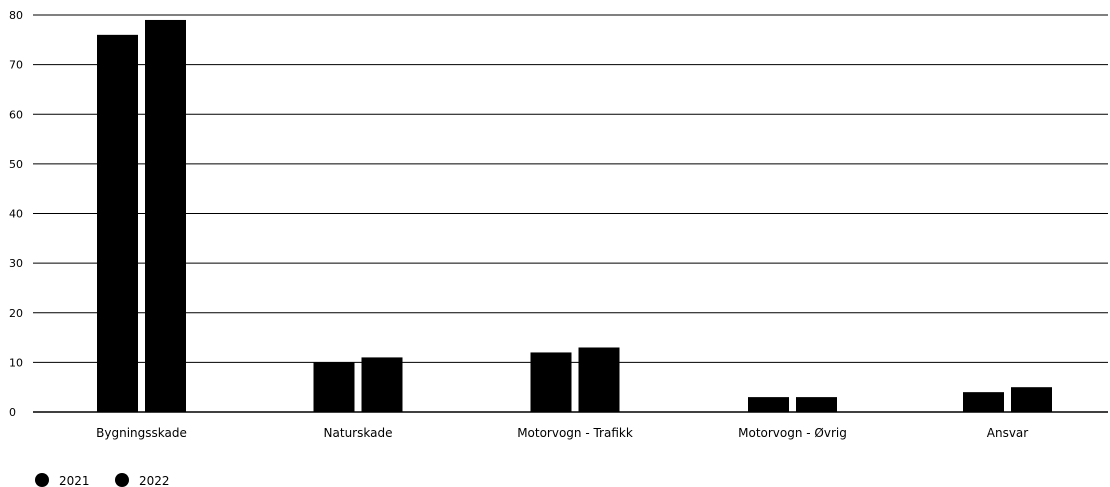 The height and width of the screenshot is (487, 1110). Describe the element at coordinates (16, 263) in the screenshot. I see `y-tick-label: 30` at that location.